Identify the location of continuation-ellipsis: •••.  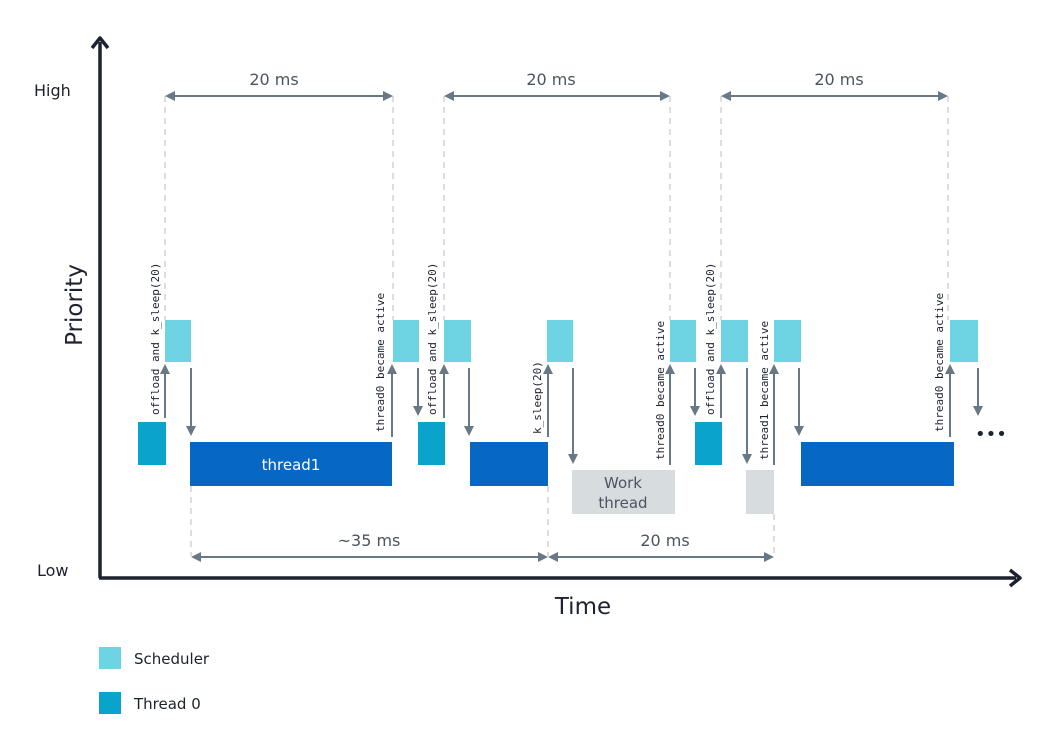
(991, 434).